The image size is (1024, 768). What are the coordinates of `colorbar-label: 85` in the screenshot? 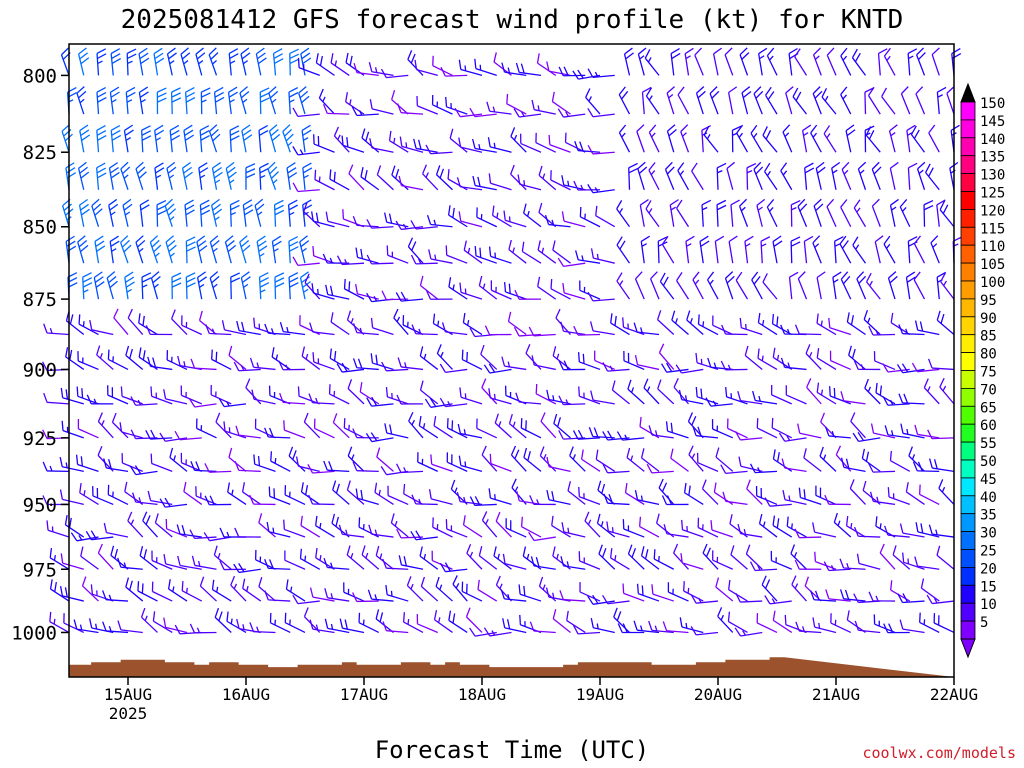 It's located at (988, 337).